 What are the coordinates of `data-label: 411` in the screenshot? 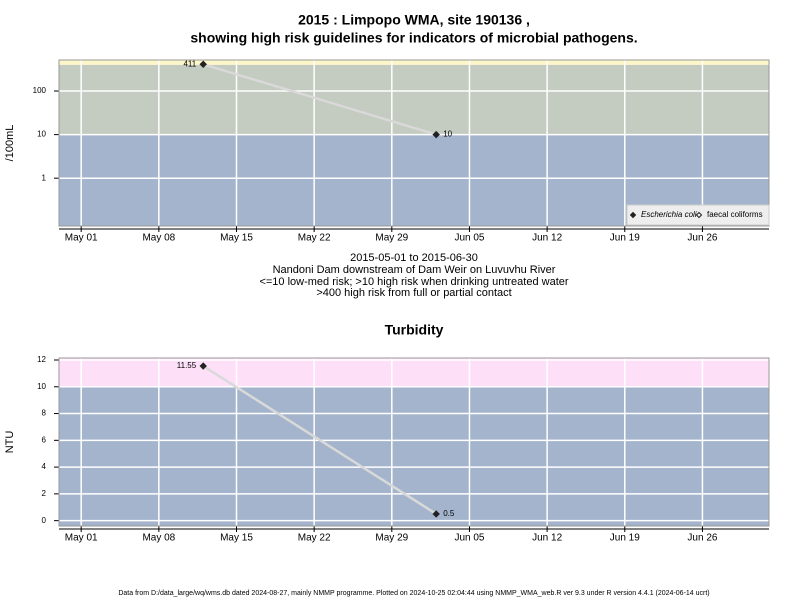 It's located at (189, 63).